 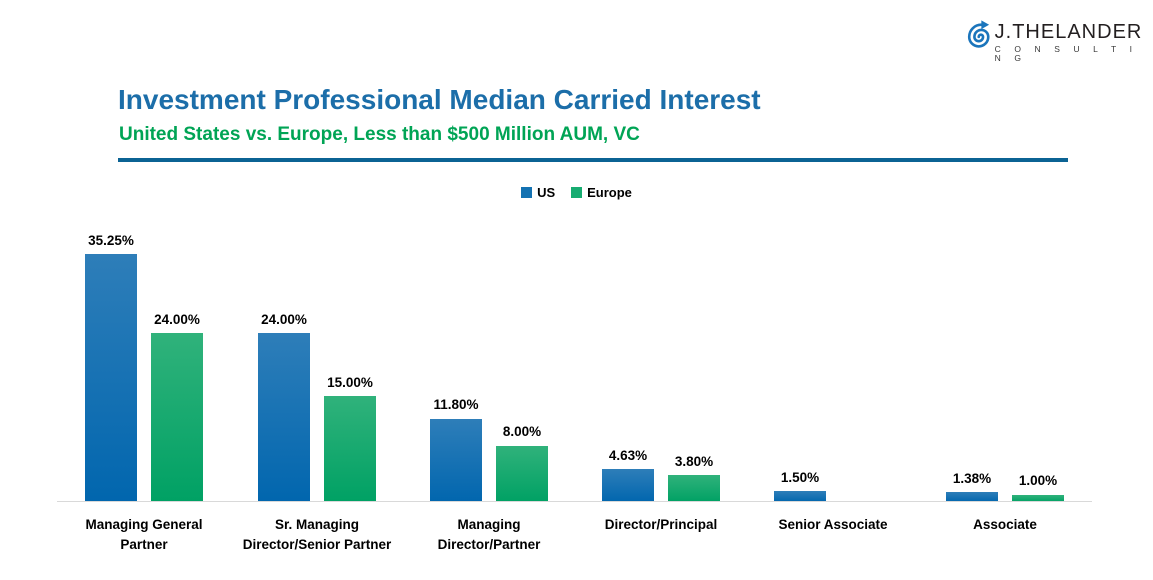 I want to click on logo-text: J.THELANDER C O N S U L T I N G, so click(x=1074, y=39).